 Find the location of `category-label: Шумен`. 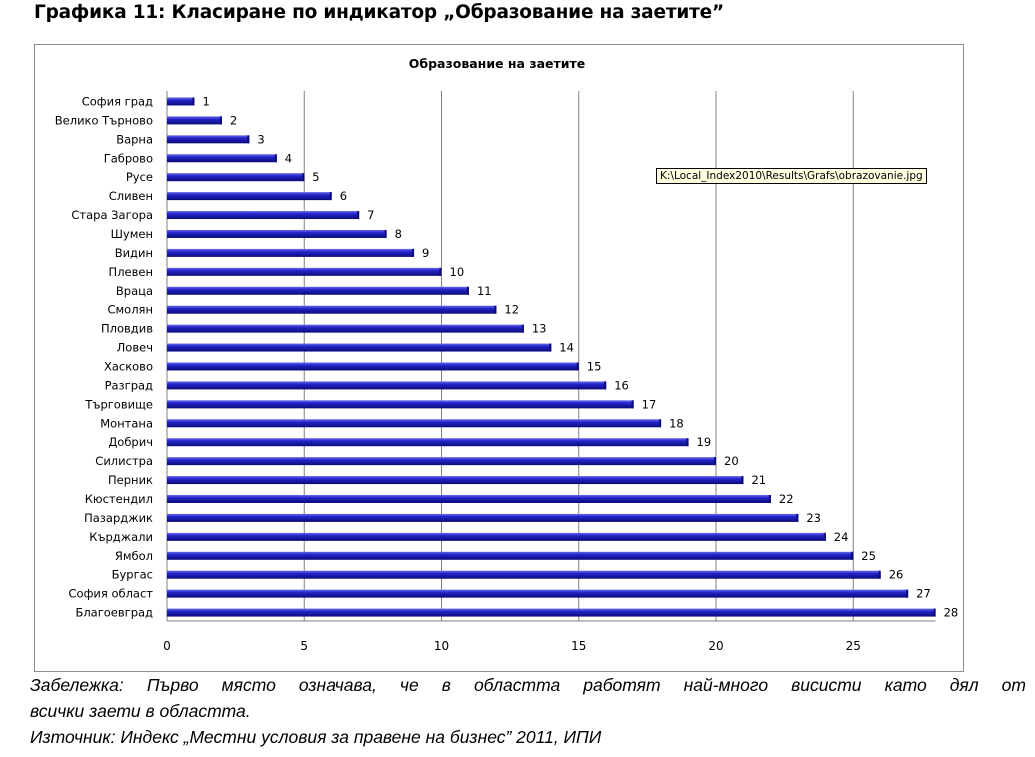

category-label: Шумен is located at coordinates (132, 234).